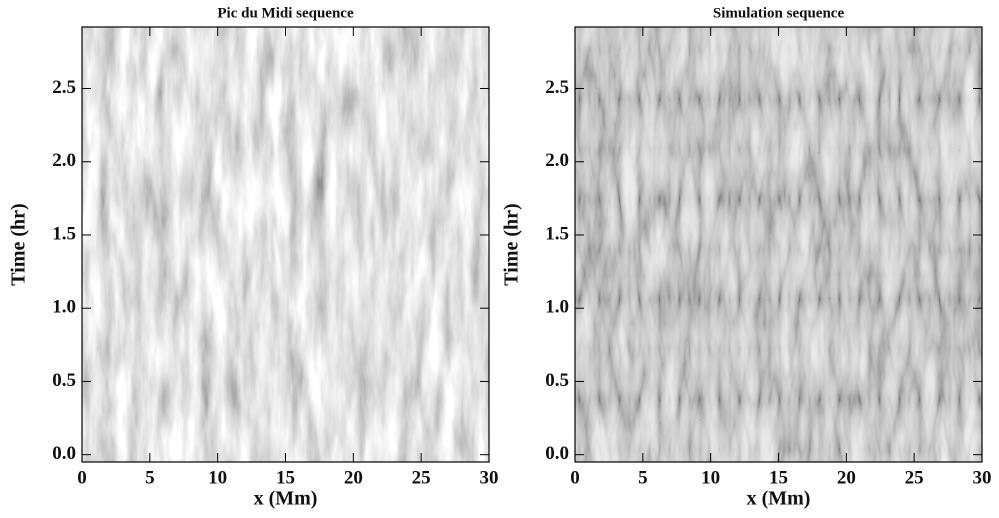 The height and width of the screenshot is (518, 999). Describe the element at coordinates (285, 13) in the screenshot. I see `panel-title: Pic du Midi sequence` at that location.